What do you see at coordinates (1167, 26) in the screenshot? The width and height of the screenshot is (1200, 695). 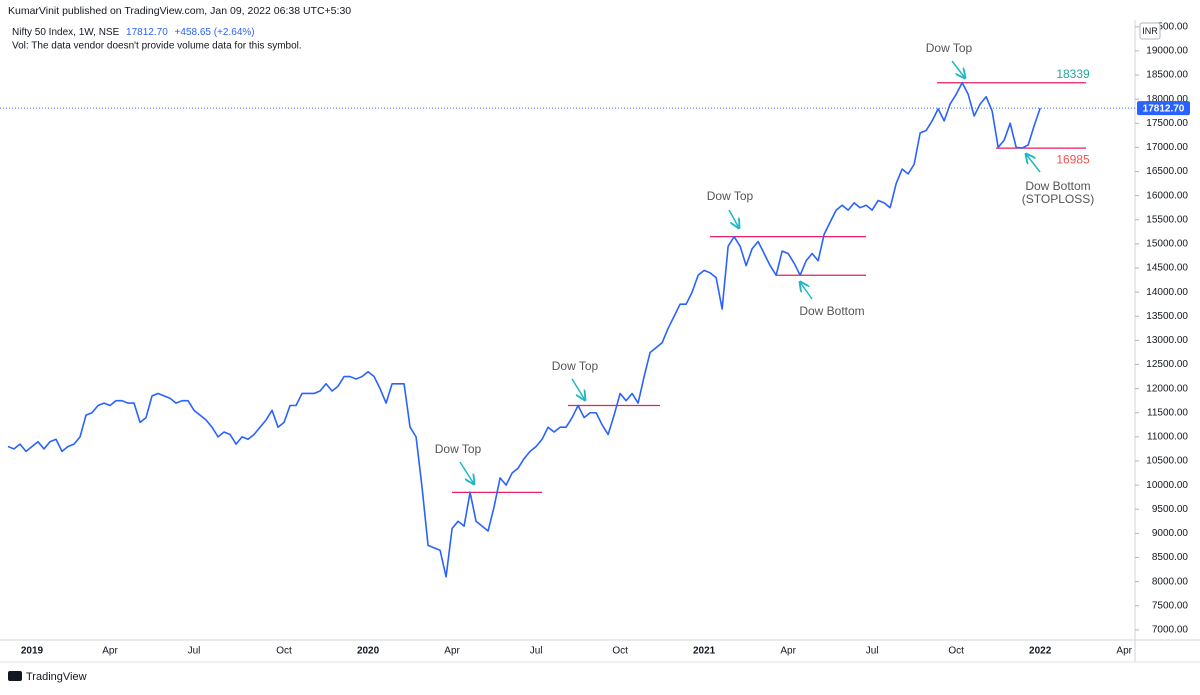 I see `y-tick-label: 19500.00` at bounding box center [1167, 26].